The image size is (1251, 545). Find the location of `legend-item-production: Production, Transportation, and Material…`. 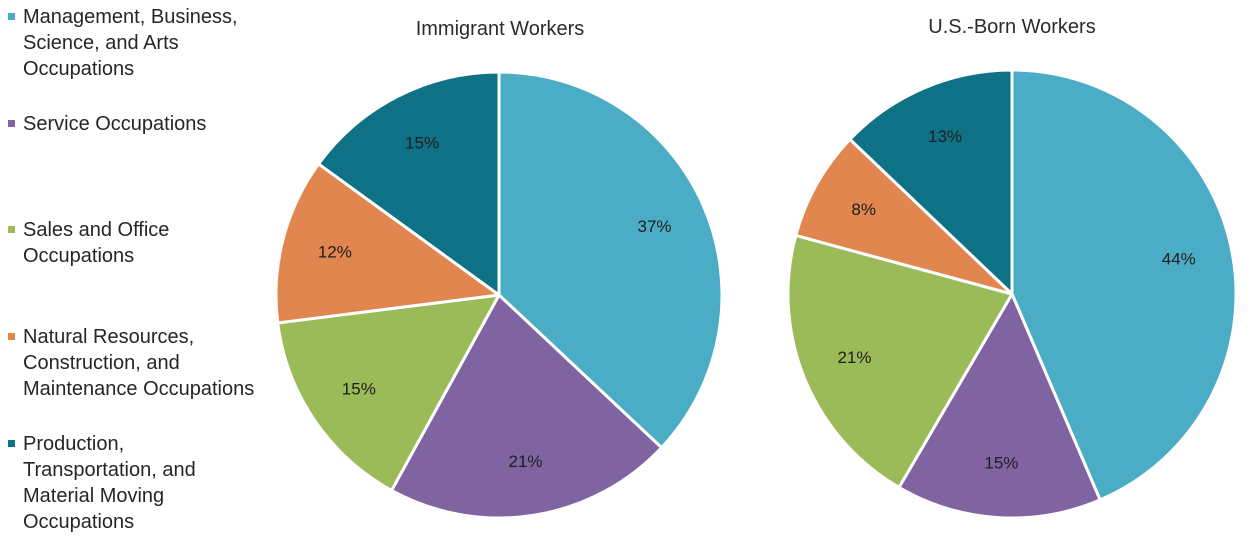

legend-item-production: Production, Transportation, and Material… is located at coordinates (135, 483).